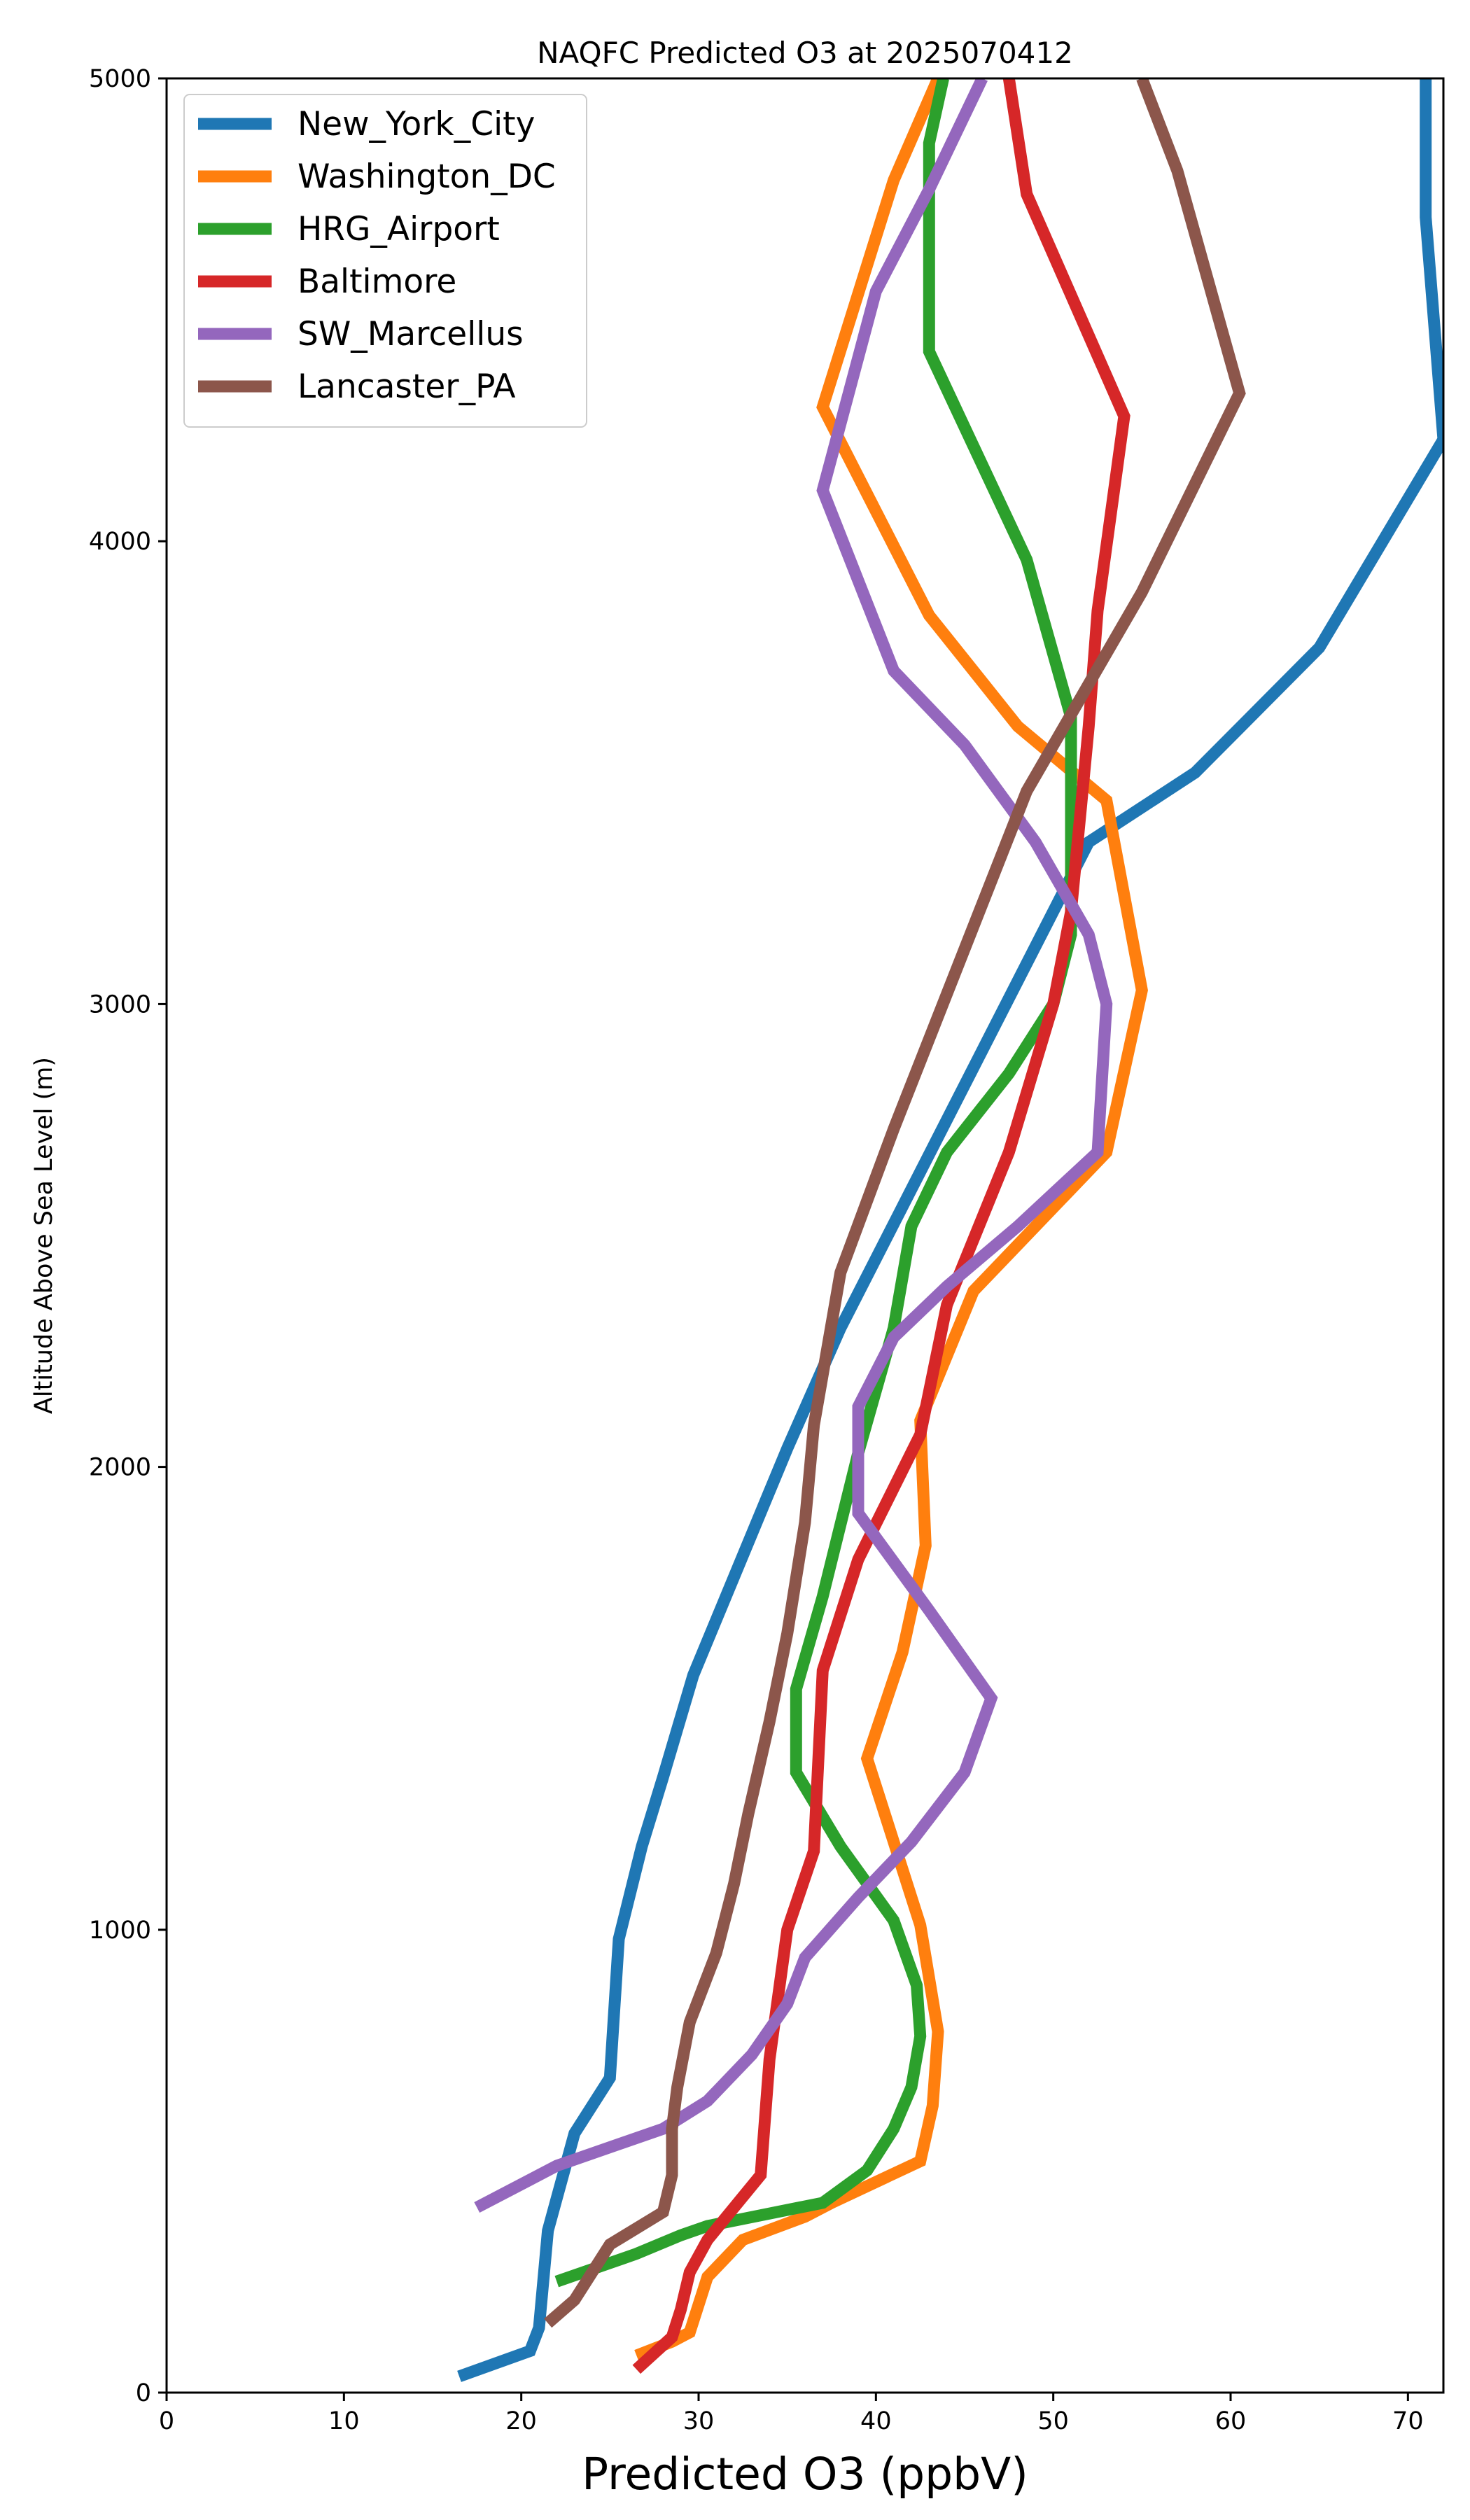 Image resolution: width=1470 pixels, height=2520 pixels. Describe the element at coordinates (120, 1468) in the screenshot. I see `y-tick-label: 2000` at that location.